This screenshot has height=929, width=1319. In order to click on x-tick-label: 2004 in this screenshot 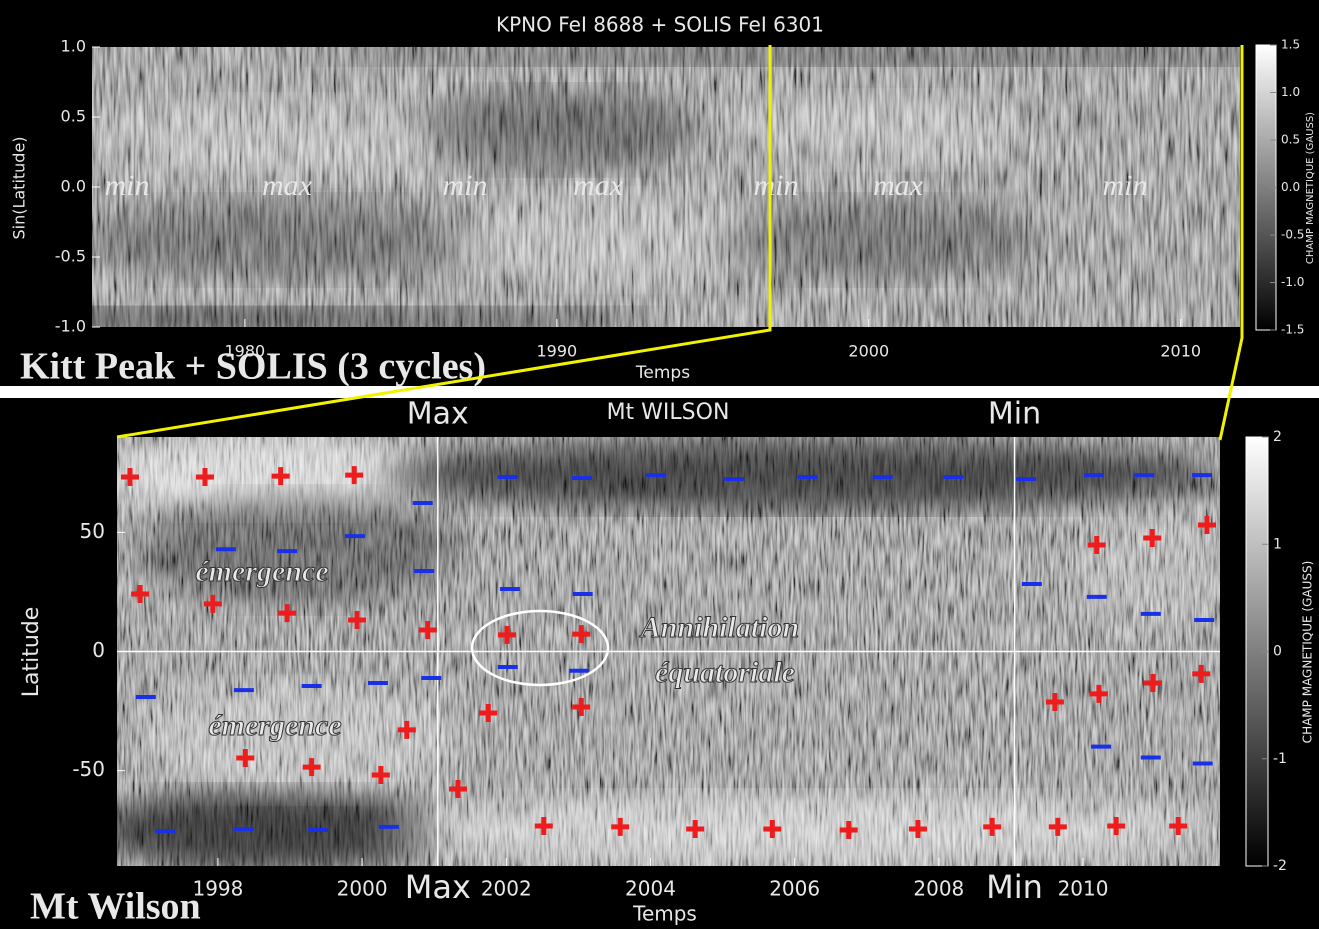, I will do `click(650, 889)`.